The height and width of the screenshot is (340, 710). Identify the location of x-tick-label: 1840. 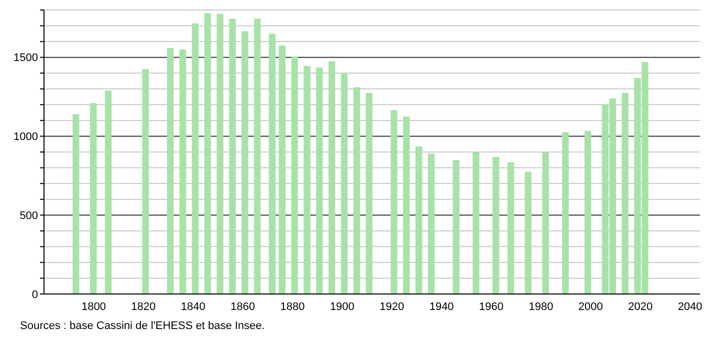
(193, 306).